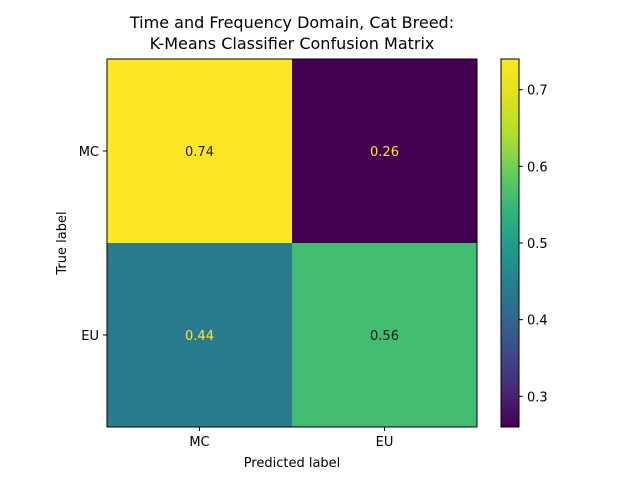 The width and height of the screenshot is (640, 480). I want to click on colorbar-tick-label: 0.4, so click(537, 321).